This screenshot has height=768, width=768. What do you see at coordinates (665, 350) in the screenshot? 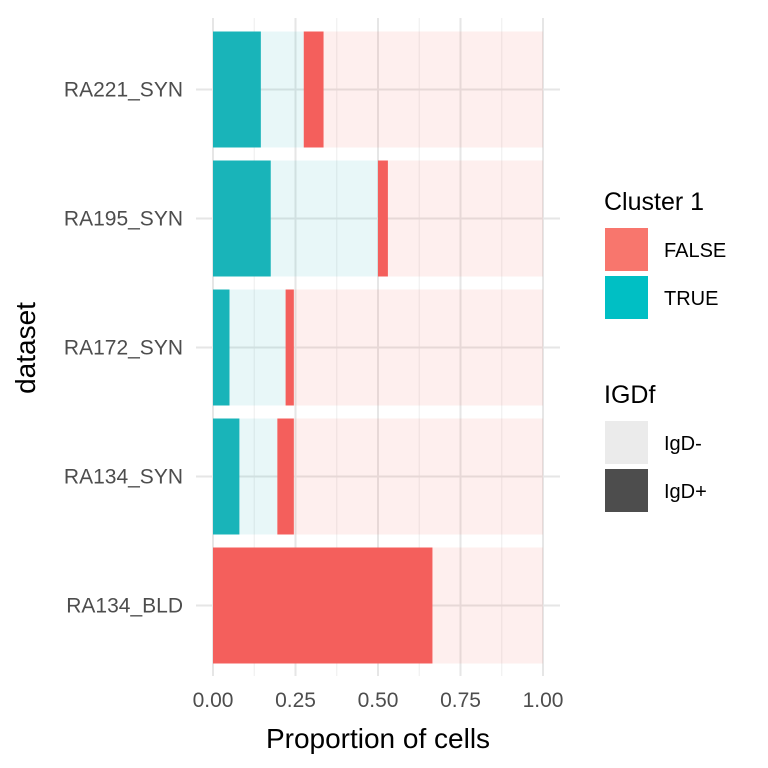
I see `legends: Cluster 1 FALSE TRUE IGDf IgD- IgD+` at bounding box center [665, 350].